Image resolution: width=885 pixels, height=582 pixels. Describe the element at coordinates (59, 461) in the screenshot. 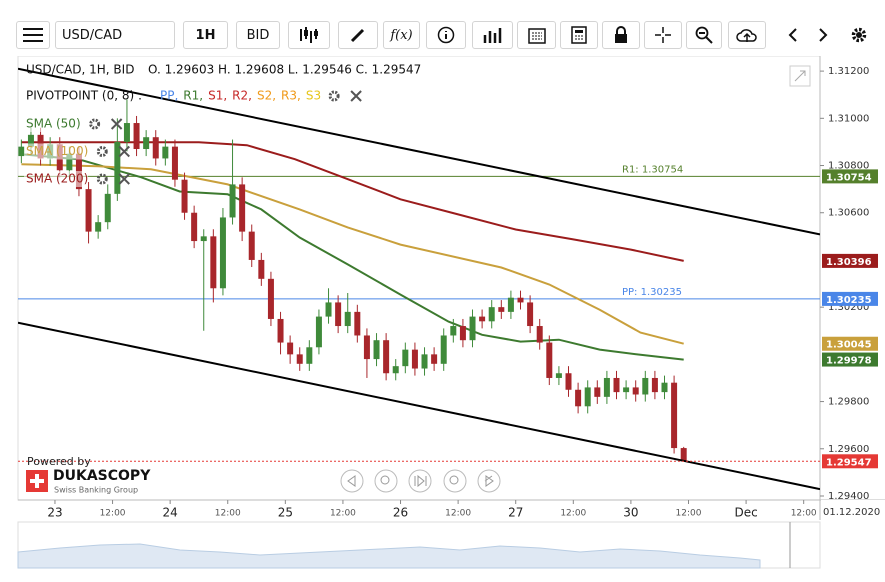

I see `powered-by: Powered by` at that location.